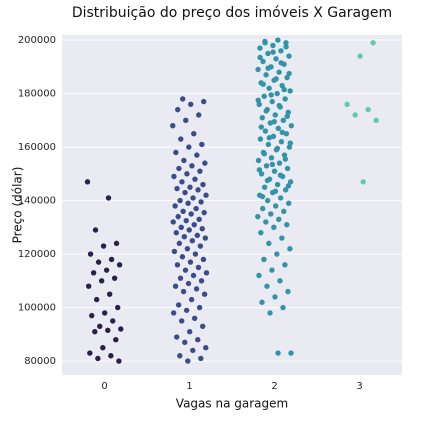  What do you see at coordinates (104, 386) in the screenshot?
I see `x-tick-label: 0` at bounding box center [104, 386].